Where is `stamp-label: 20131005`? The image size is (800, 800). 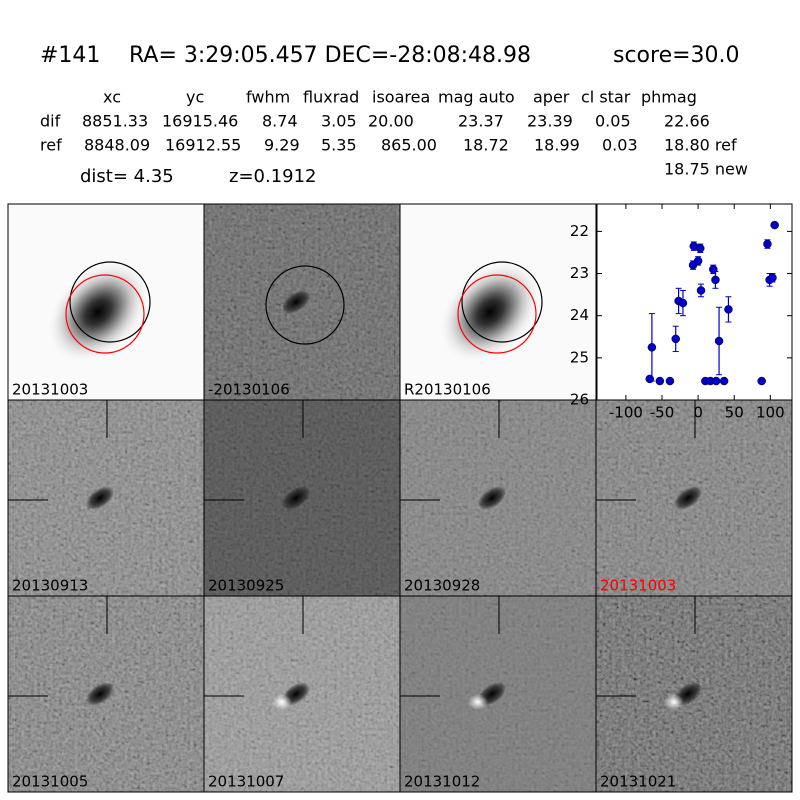
stamp-label: 20131005 is located at coordinates (50, 782).